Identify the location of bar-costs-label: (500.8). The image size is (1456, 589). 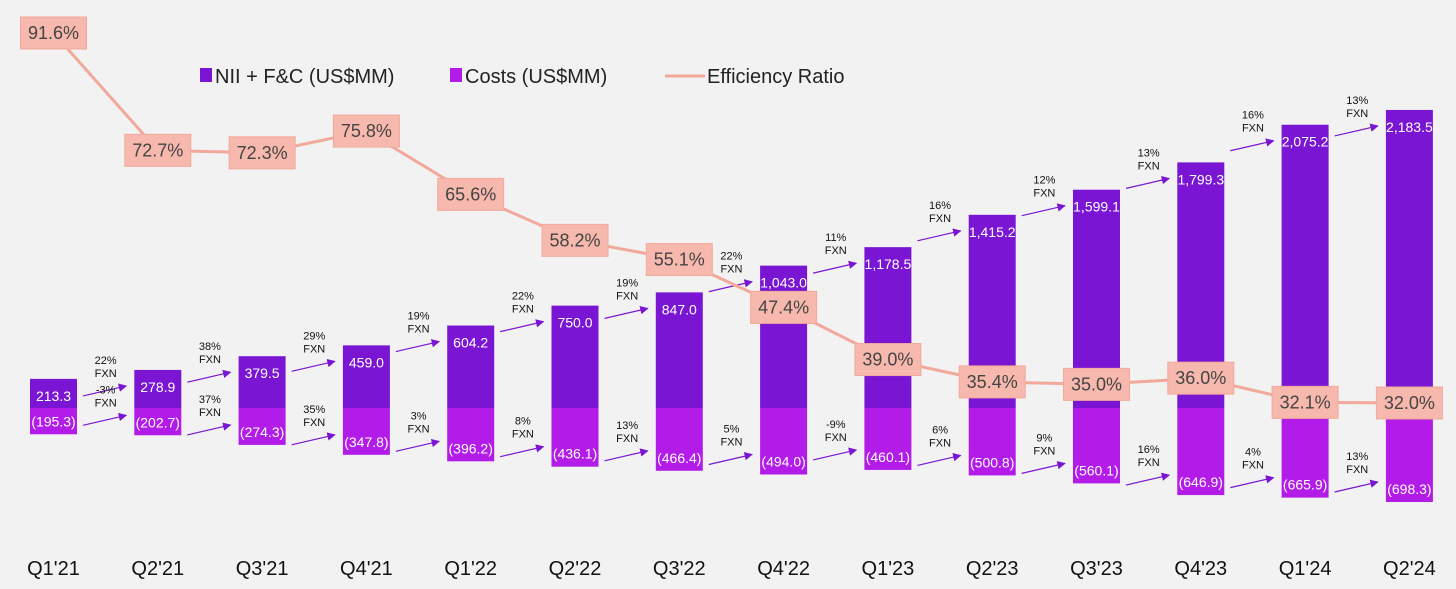
(992, 462).